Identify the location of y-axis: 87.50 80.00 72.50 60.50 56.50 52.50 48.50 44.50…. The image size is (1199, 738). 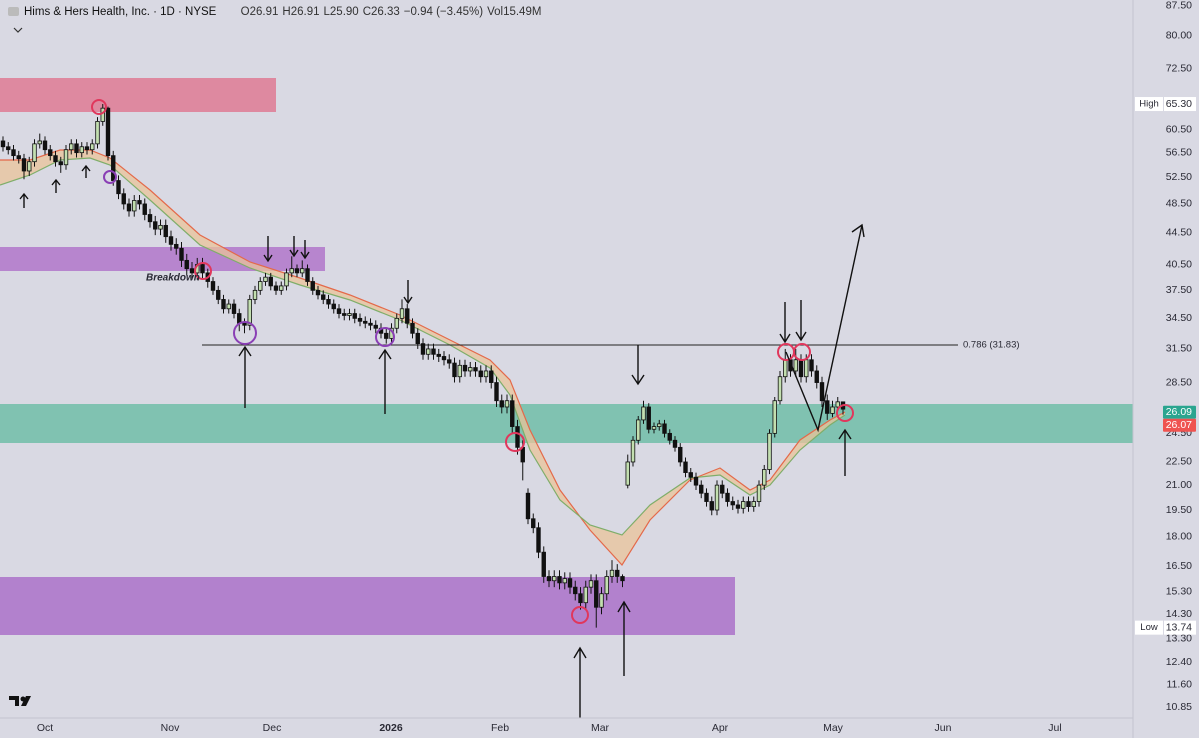
(1165, 356).